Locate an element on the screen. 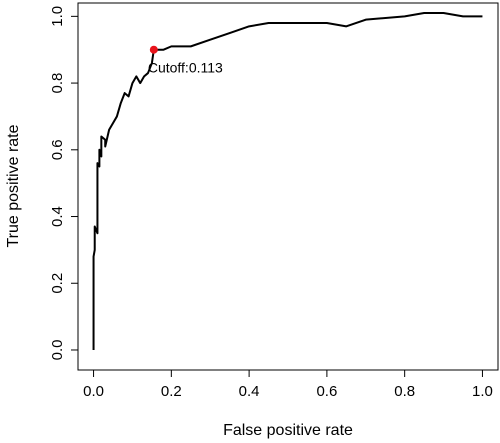 This screenshot has height=443, width=500. x-tick-label: 0.6 is located at coordinates (326, 391).